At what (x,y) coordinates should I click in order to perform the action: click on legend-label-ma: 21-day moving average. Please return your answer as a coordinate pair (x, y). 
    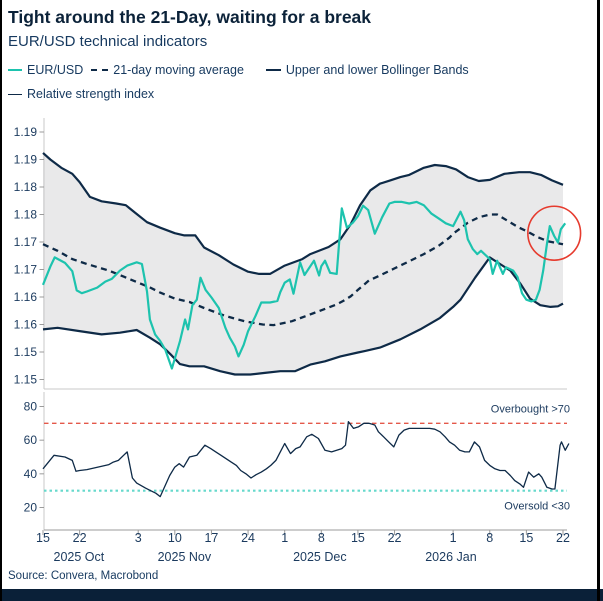
    Looking at the image, I should click on (178, 70).